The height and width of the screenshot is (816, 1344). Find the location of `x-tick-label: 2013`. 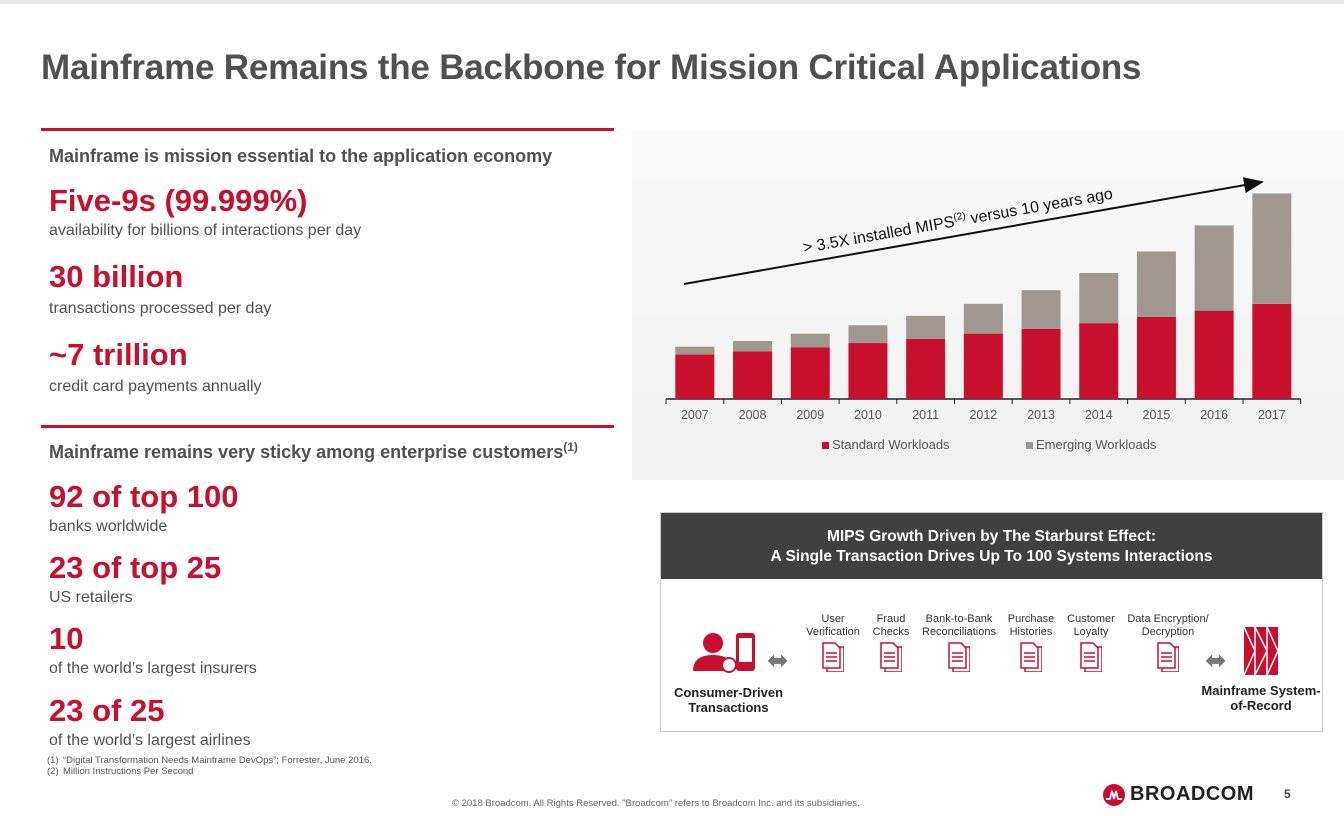

x-tick-label: 2013 is located at coordinates (1041, 415).